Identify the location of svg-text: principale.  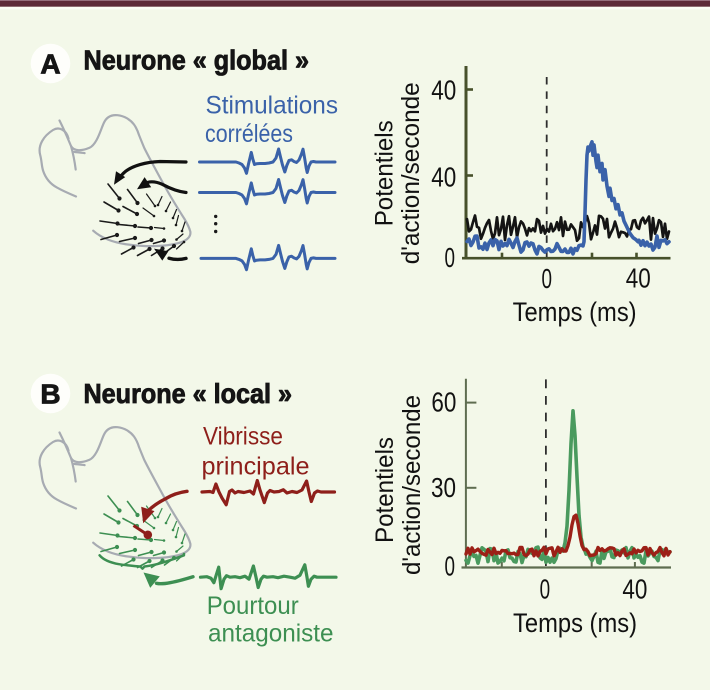
(256, 466).